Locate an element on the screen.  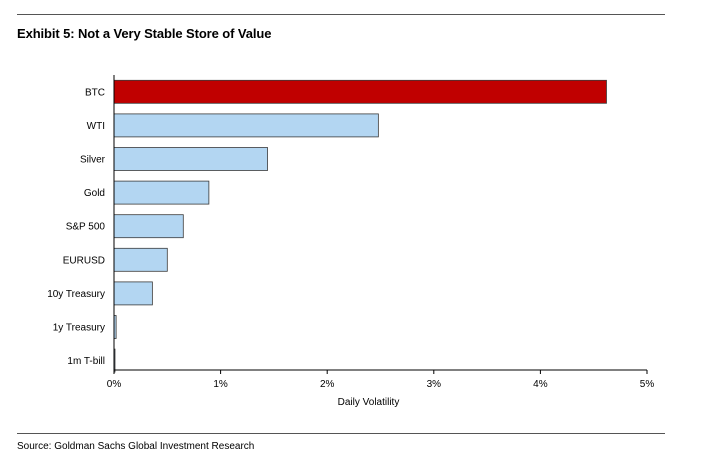
category-label: S&P 500 is located at coordinates (86, 227).